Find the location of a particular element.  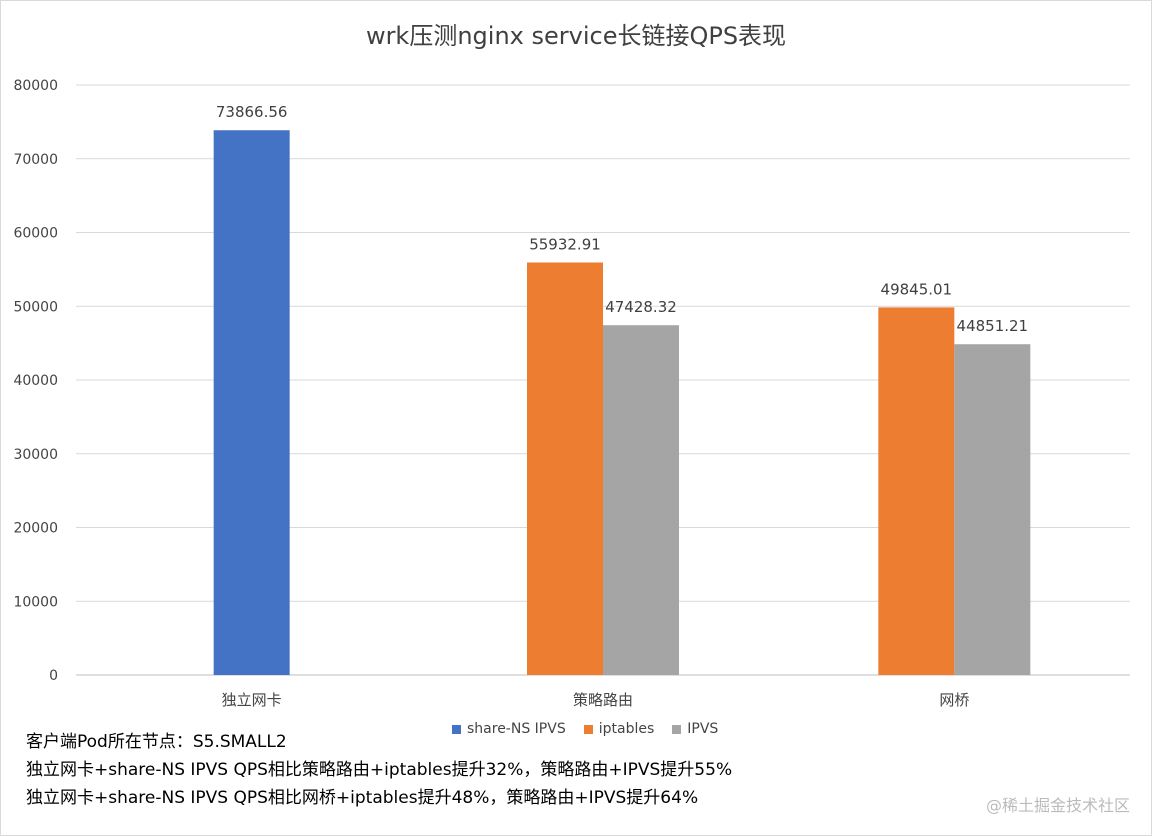

y-tick-label: 30000 is located at coordinates (35, 455).